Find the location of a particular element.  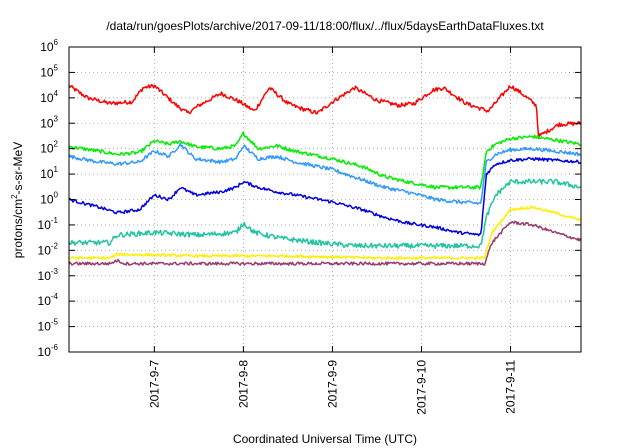

y-tick-label: 10⁴ is located at coordinates (49, 97).